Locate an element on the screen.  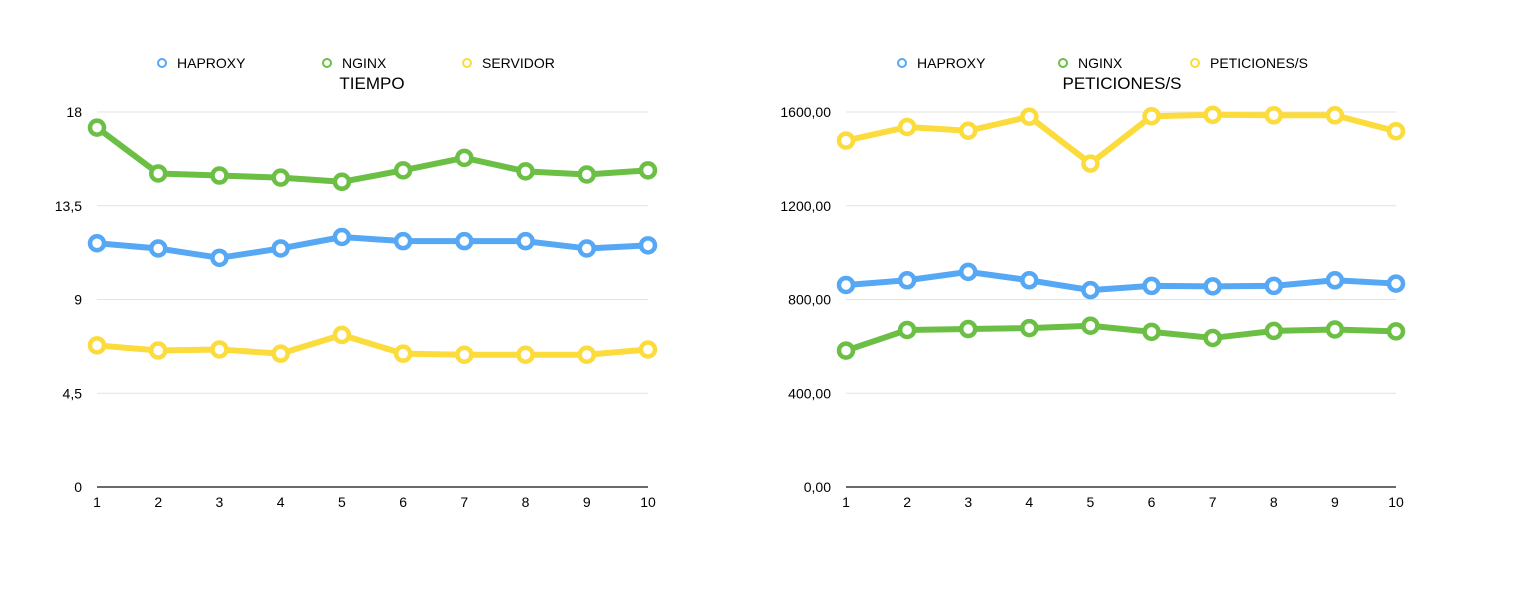
legend-label: PETICIONES/S is located at coordinates (1259, 63).